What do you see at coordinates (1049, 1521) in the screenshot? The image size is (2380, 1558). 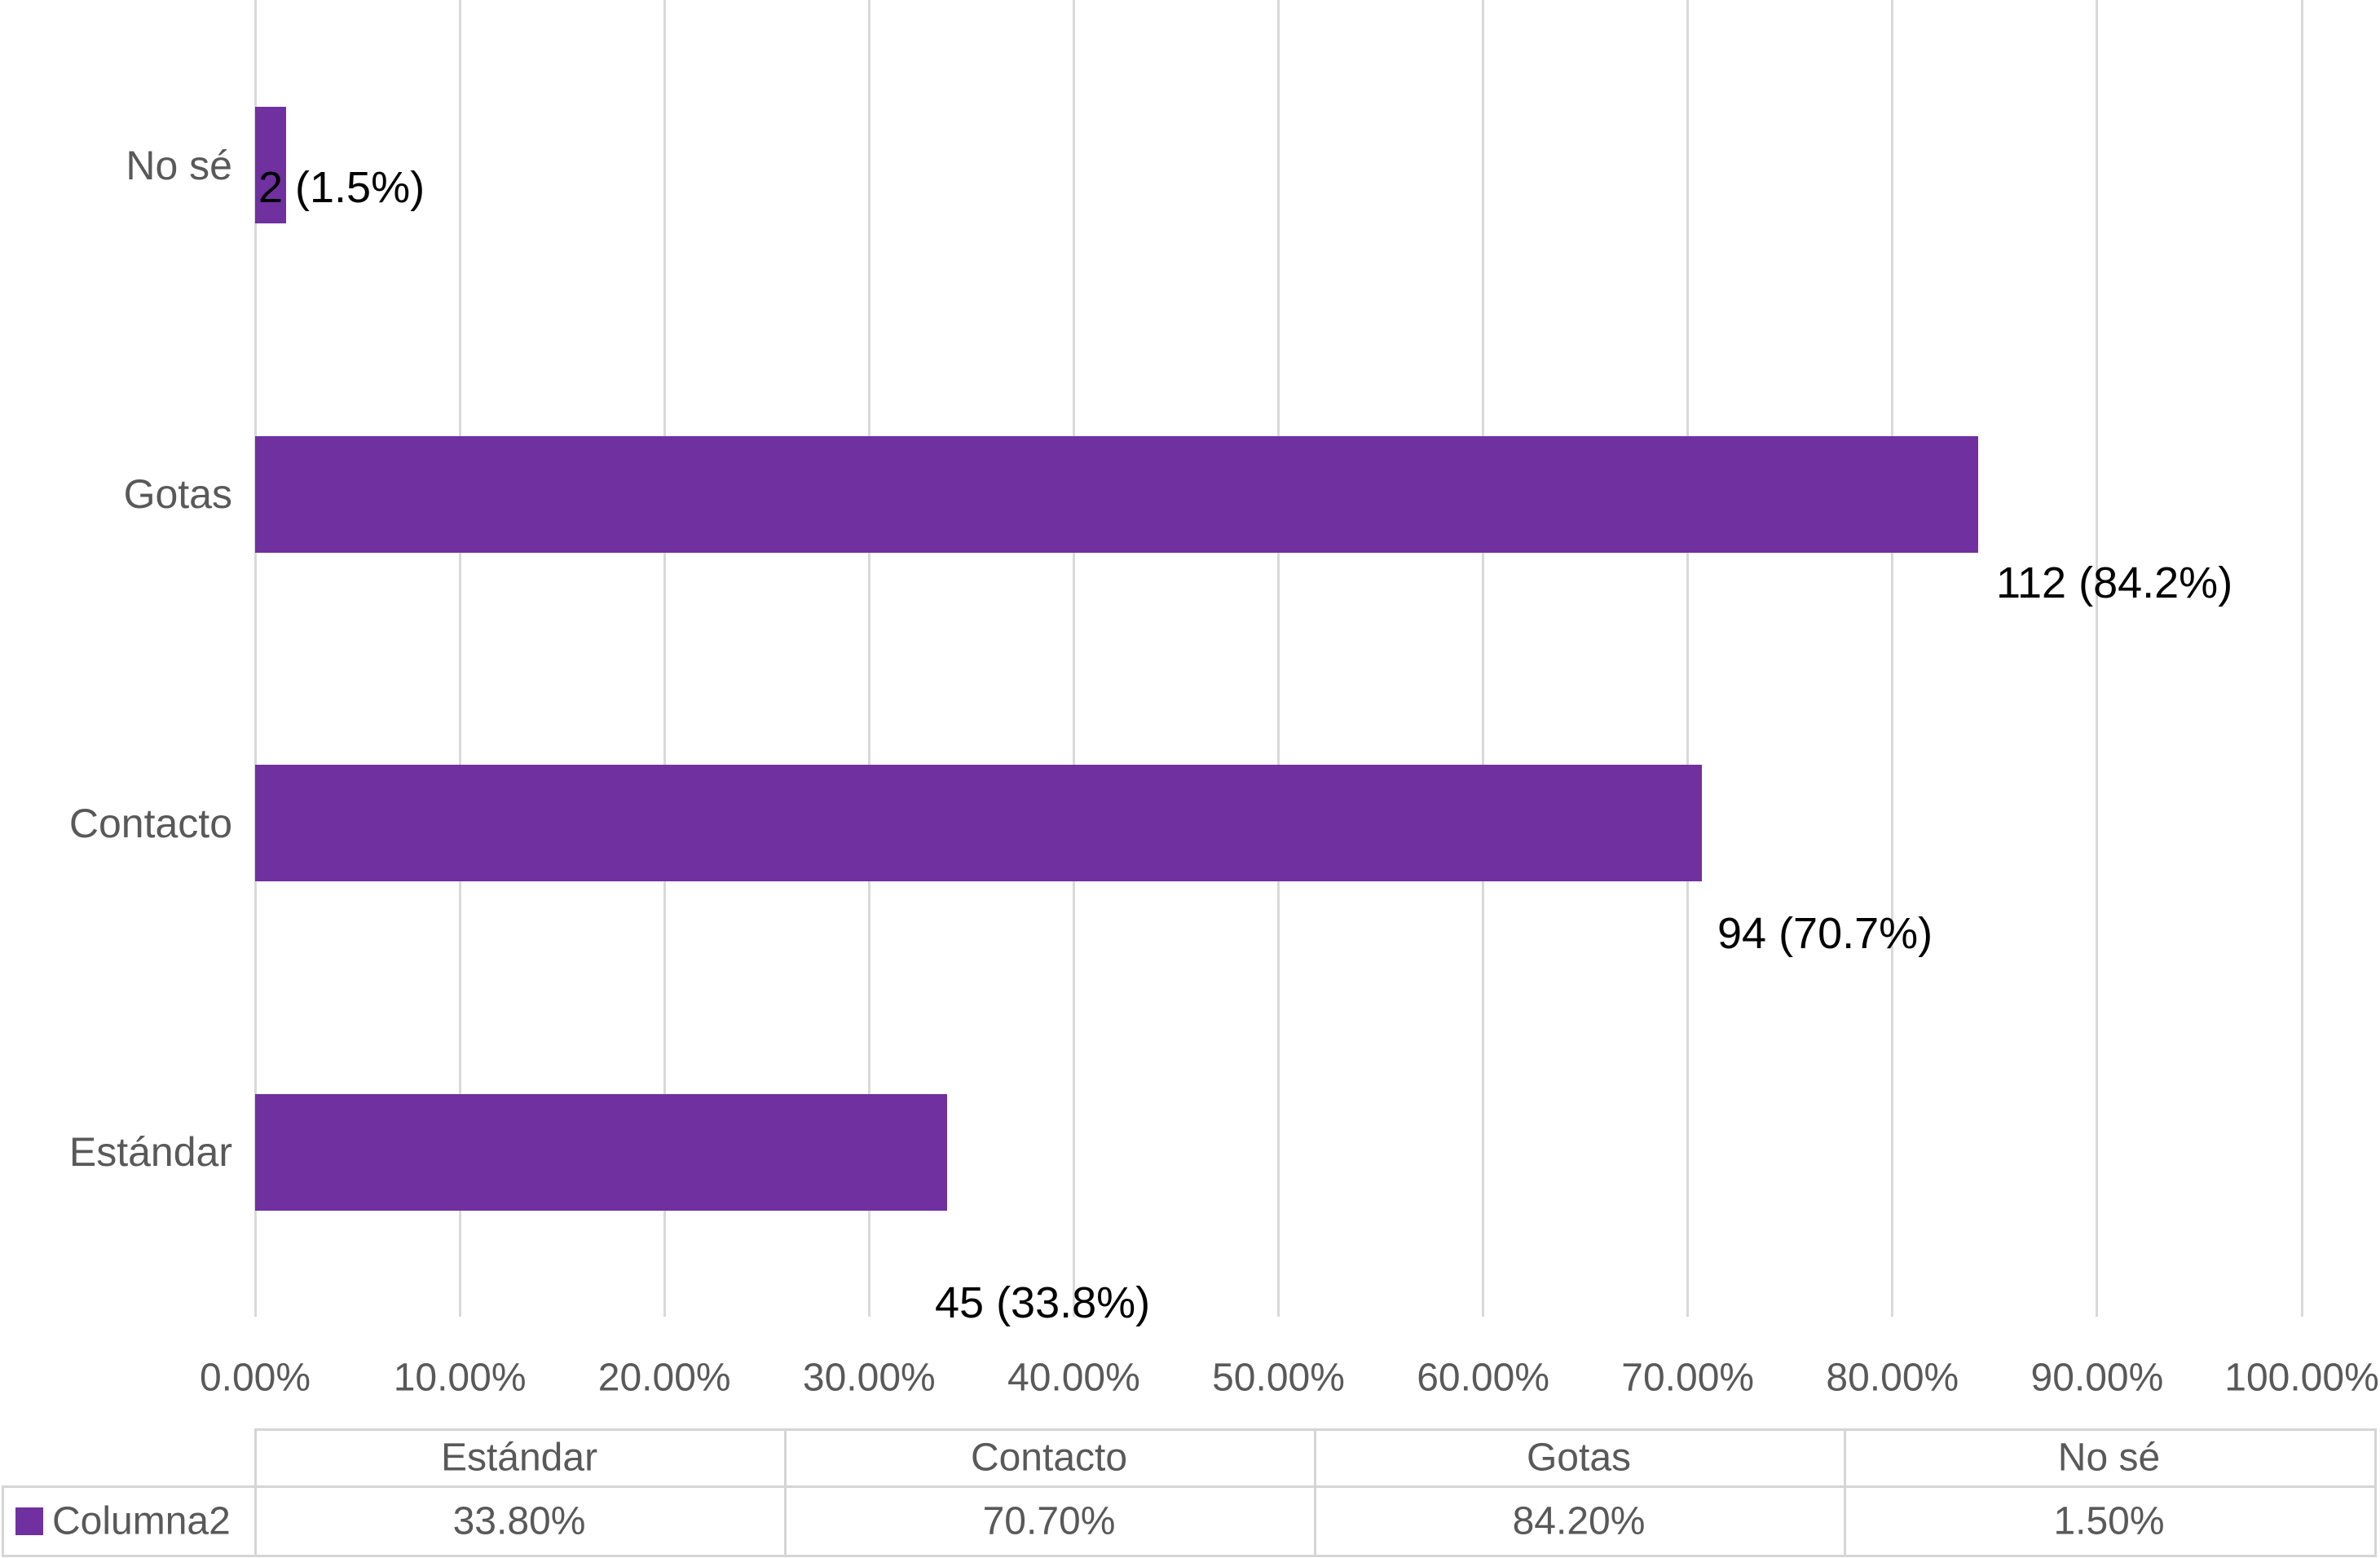 I see `table-value-cell: 70.70%` at bounding box center [1049, 1521].